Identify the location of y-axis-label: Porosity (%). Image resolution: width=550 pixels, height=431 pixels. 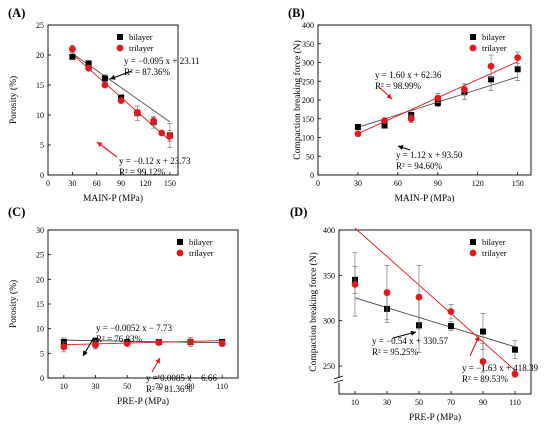
(13, 304).